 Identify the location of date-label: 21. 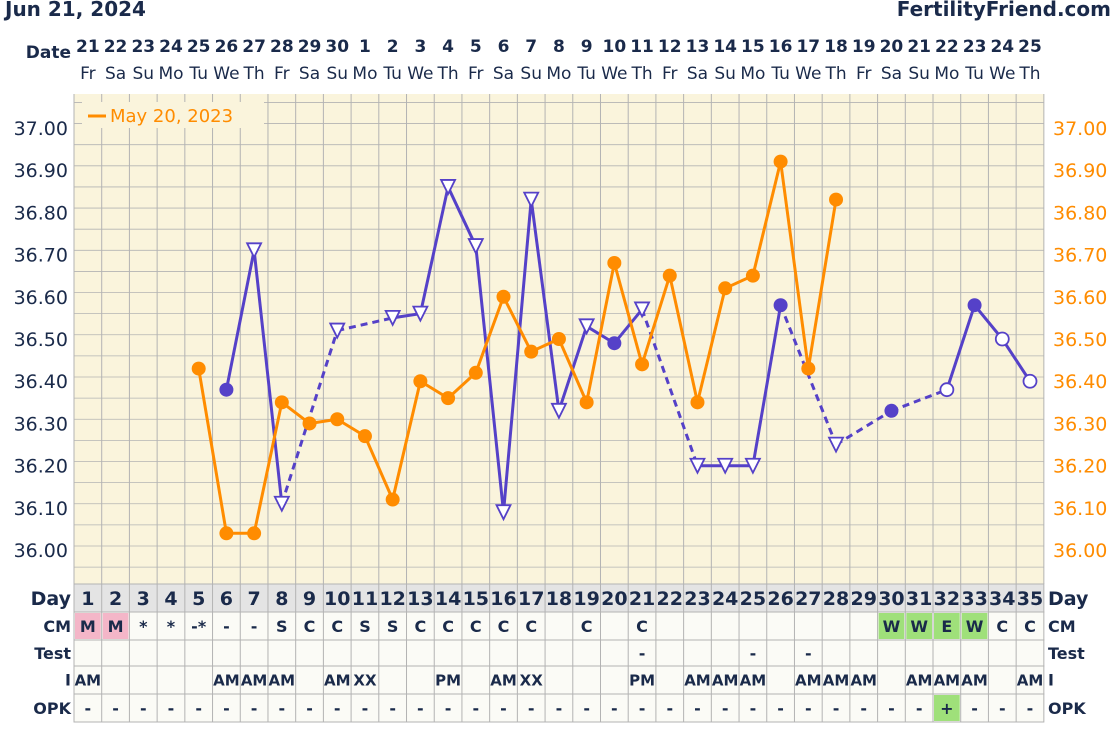
(88, 47).